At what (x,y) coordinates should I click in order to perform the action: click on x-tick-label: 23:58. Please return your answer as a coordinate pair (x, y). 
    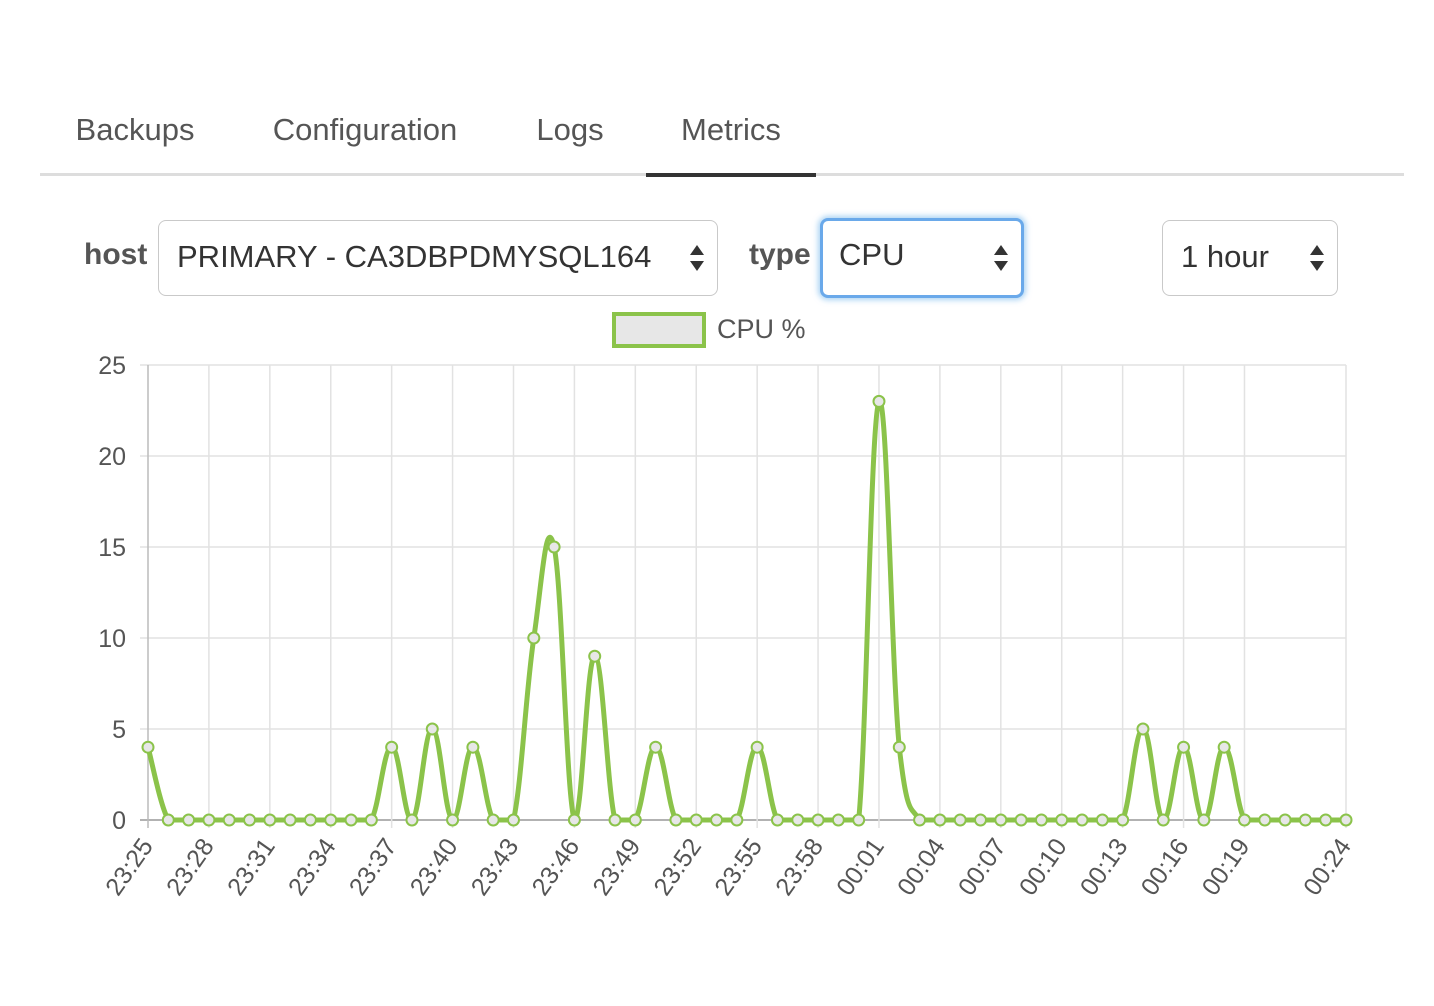
    Looking at the image, I should click on (799, 866).